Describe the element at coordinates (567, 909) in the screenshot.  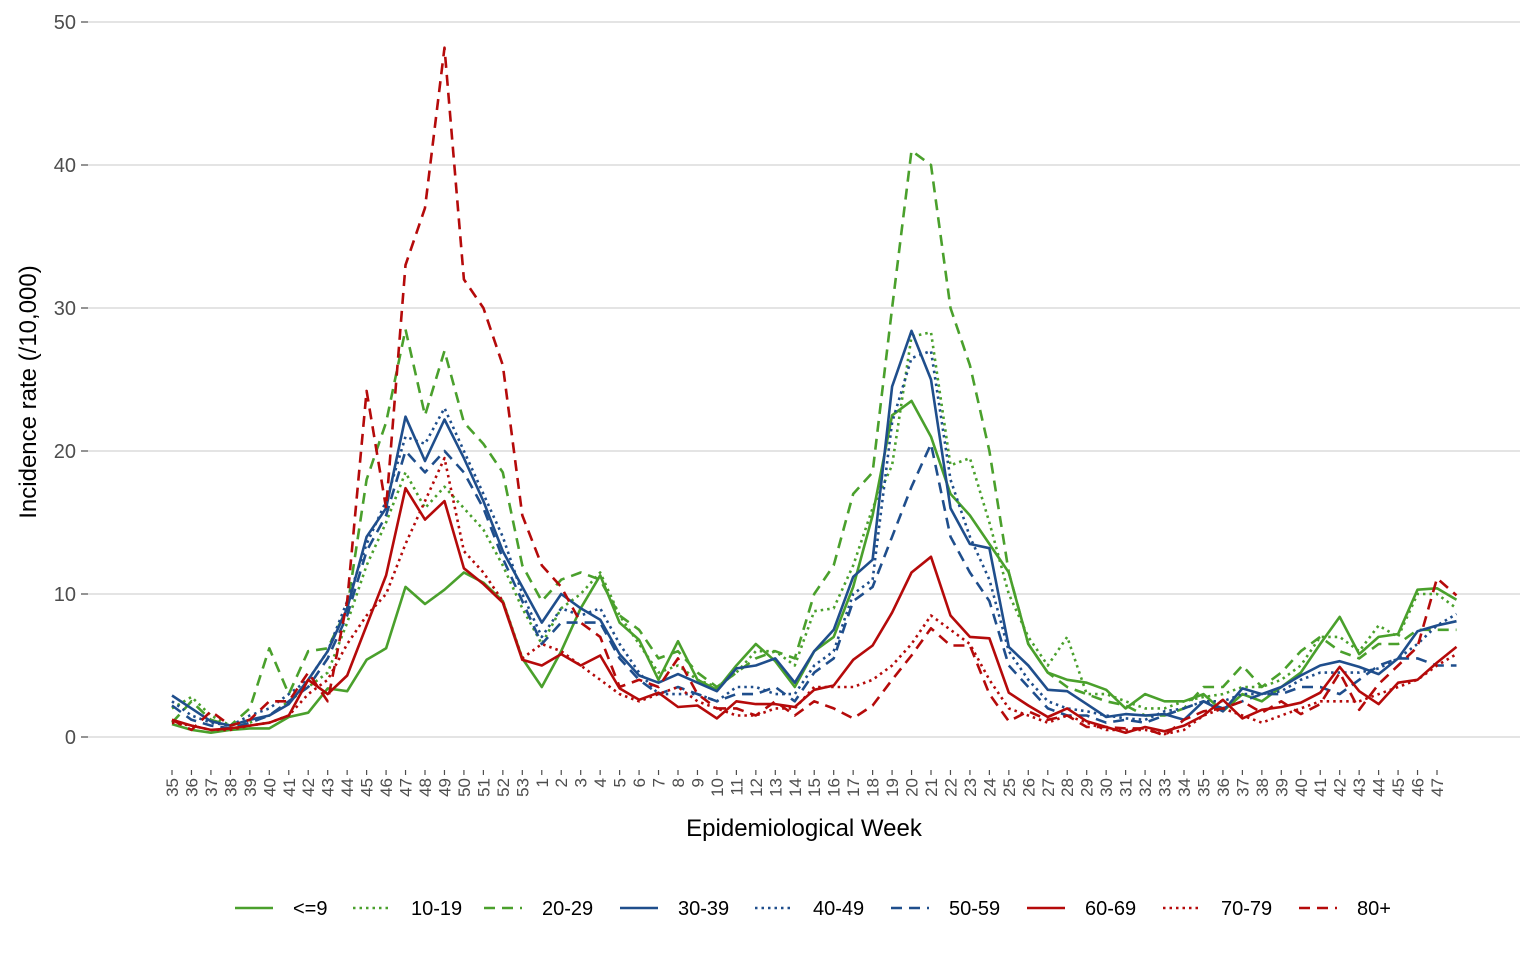
I see `legend-label-3: 20-29` at that location.